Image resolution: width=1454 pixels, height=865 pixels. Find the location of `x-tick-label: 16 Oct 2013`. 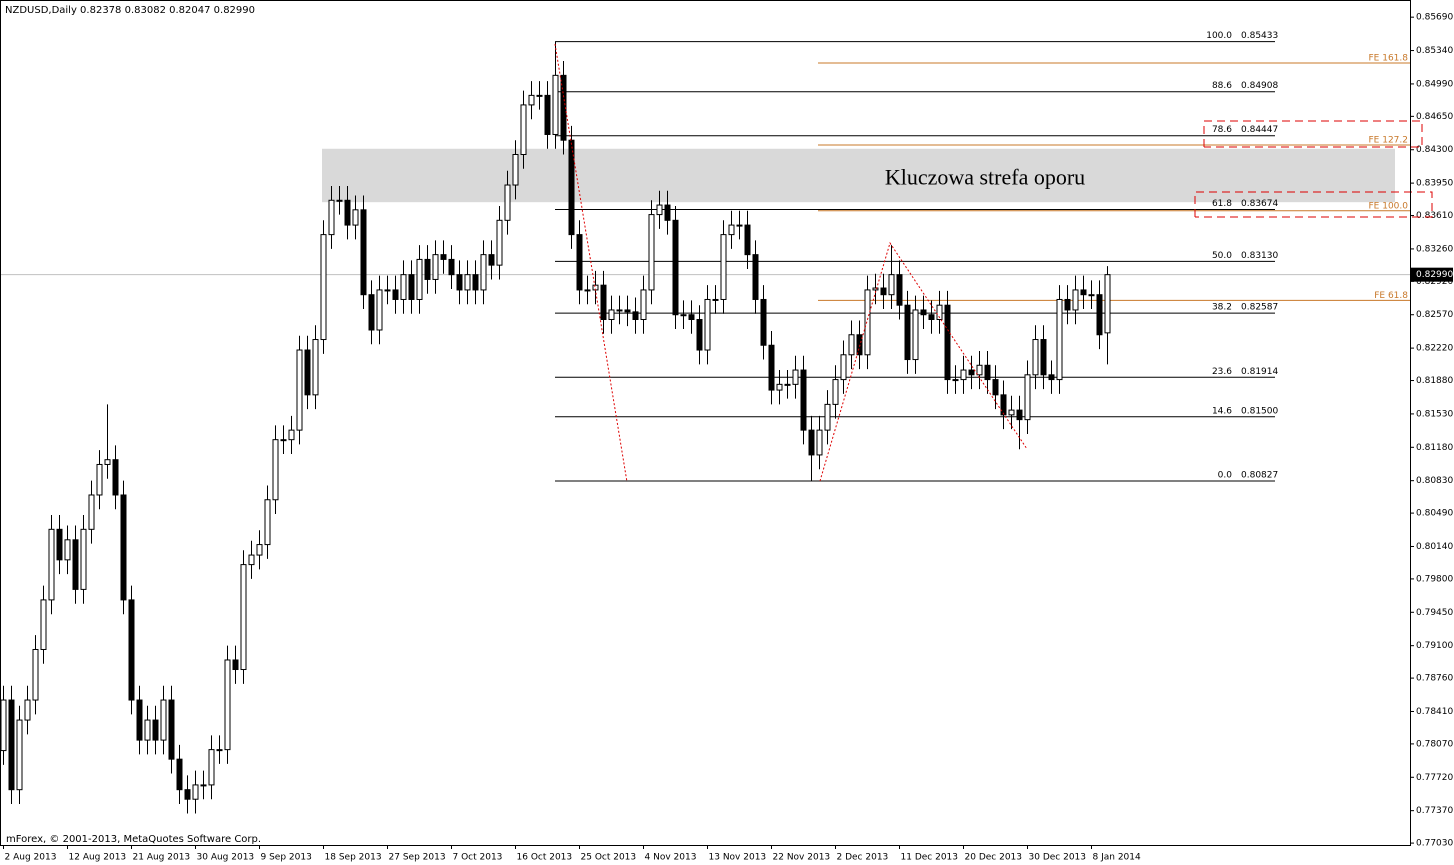

x-tick-label: 16 Oct 2013 is located at coordinates (545, 858).